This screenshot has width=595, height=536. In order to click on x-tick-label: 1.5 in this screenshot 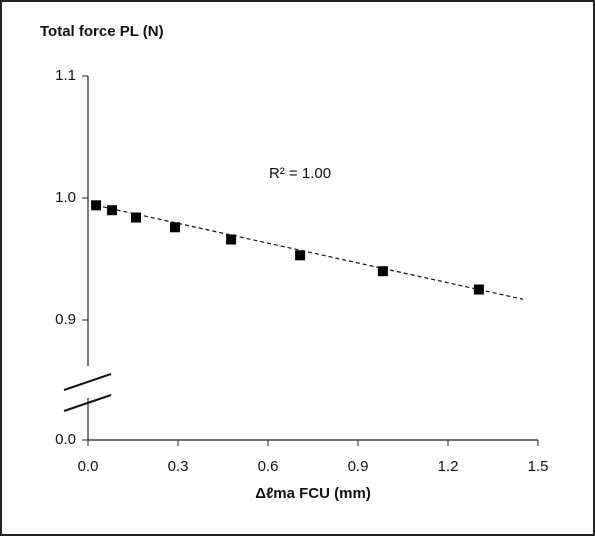, I will do `click(538, 466)`.